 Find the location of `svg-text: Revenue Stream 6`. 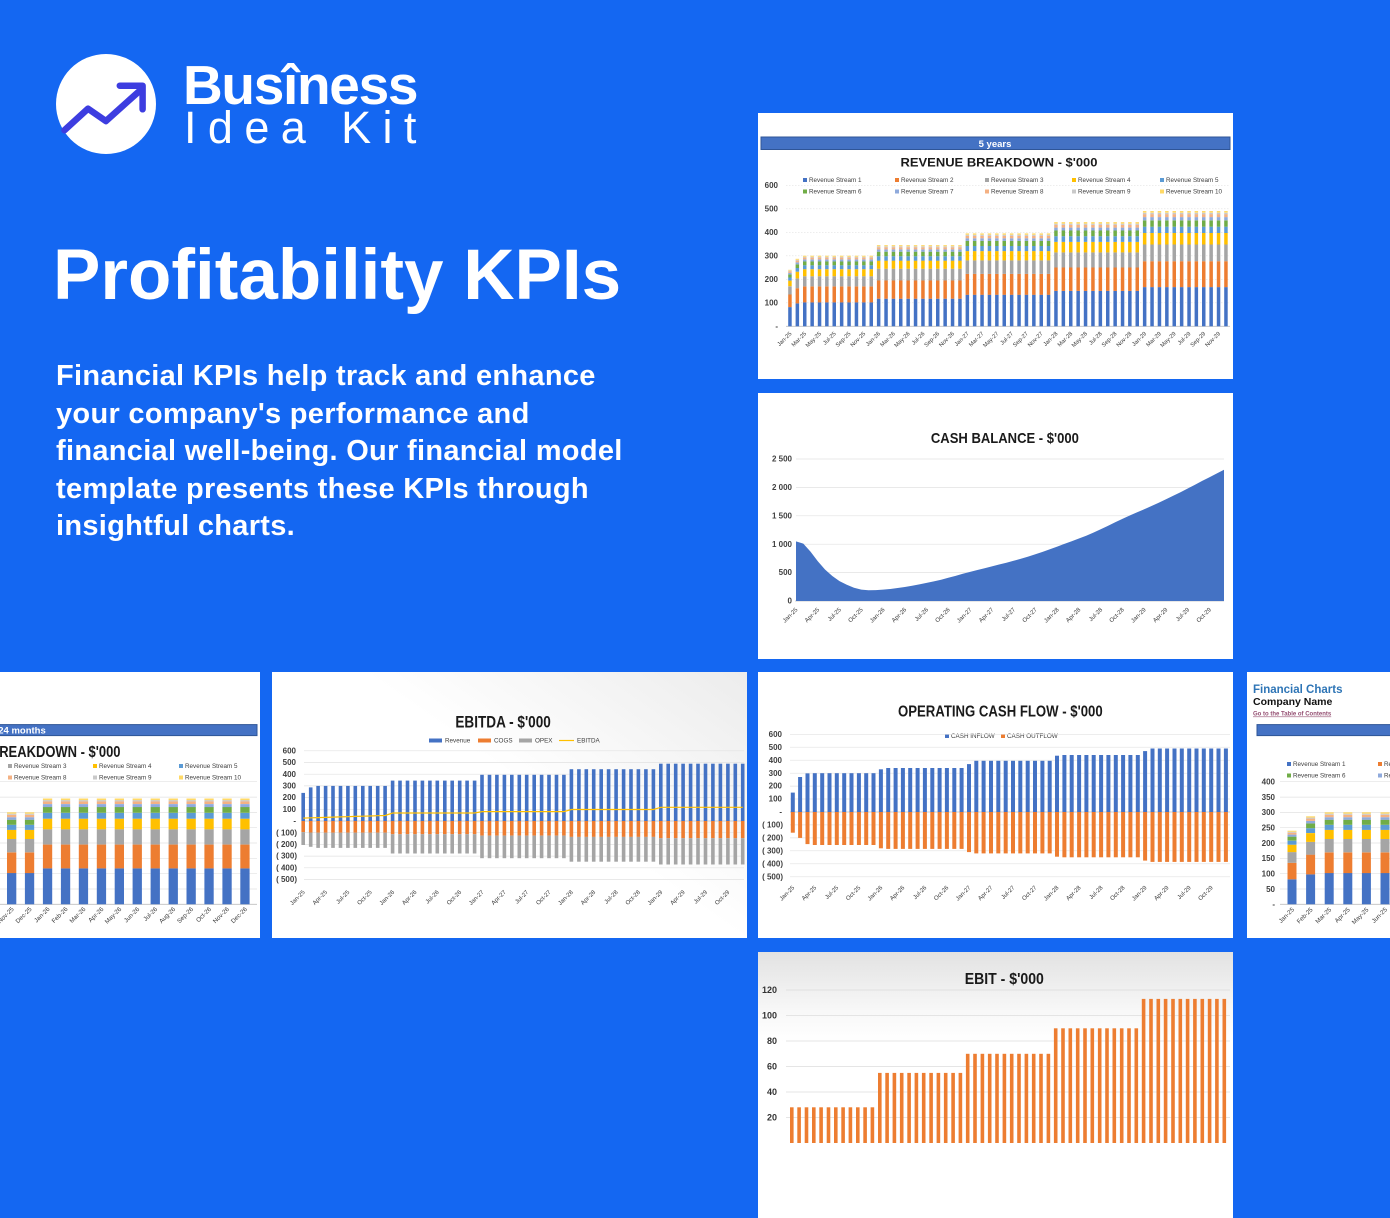

svg-text: Revenue Stream 6 is located at coordinates (835, 192).